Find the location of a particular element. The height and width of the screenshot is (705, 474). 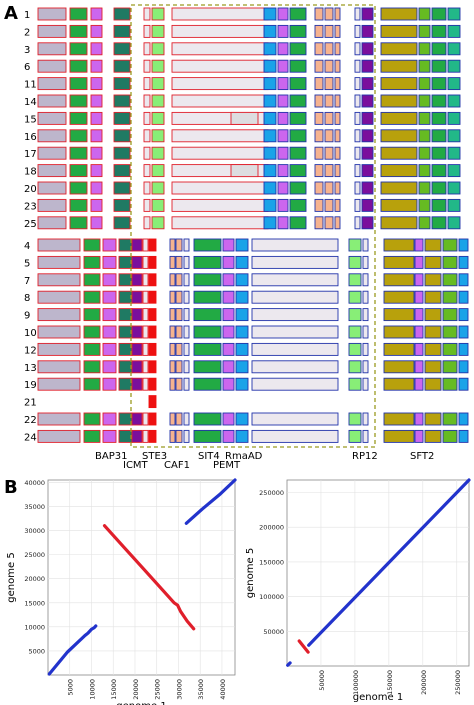

dot-series is located at coordinates (72, 650).